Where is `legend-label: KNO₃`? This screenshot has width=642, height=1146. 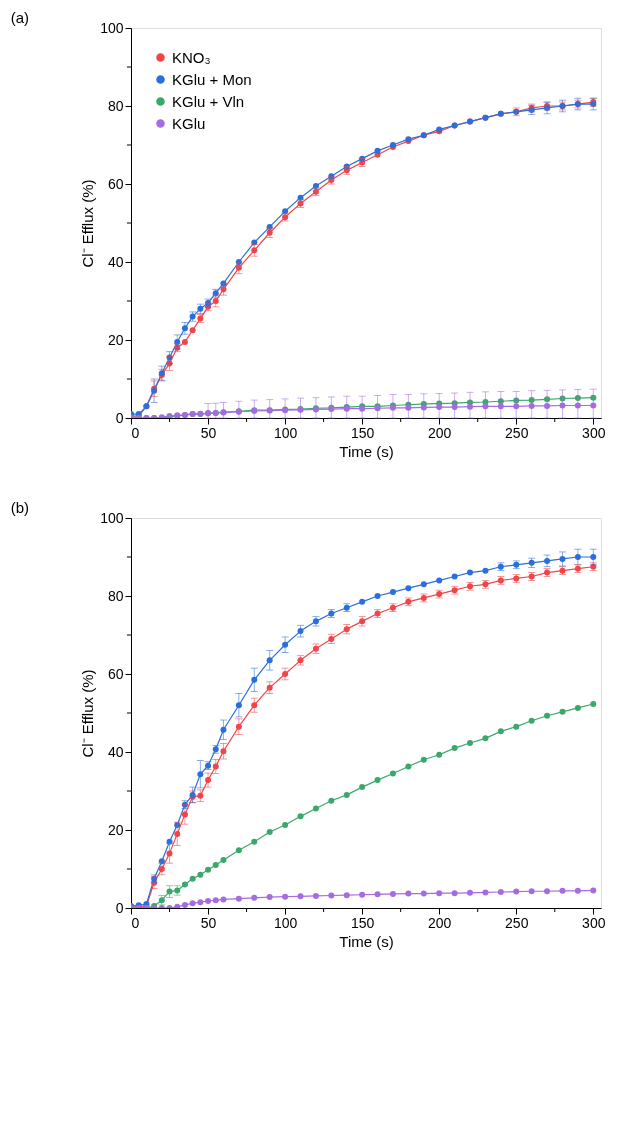 legend-label: KNO₃ is located at coordinates (191, 57).